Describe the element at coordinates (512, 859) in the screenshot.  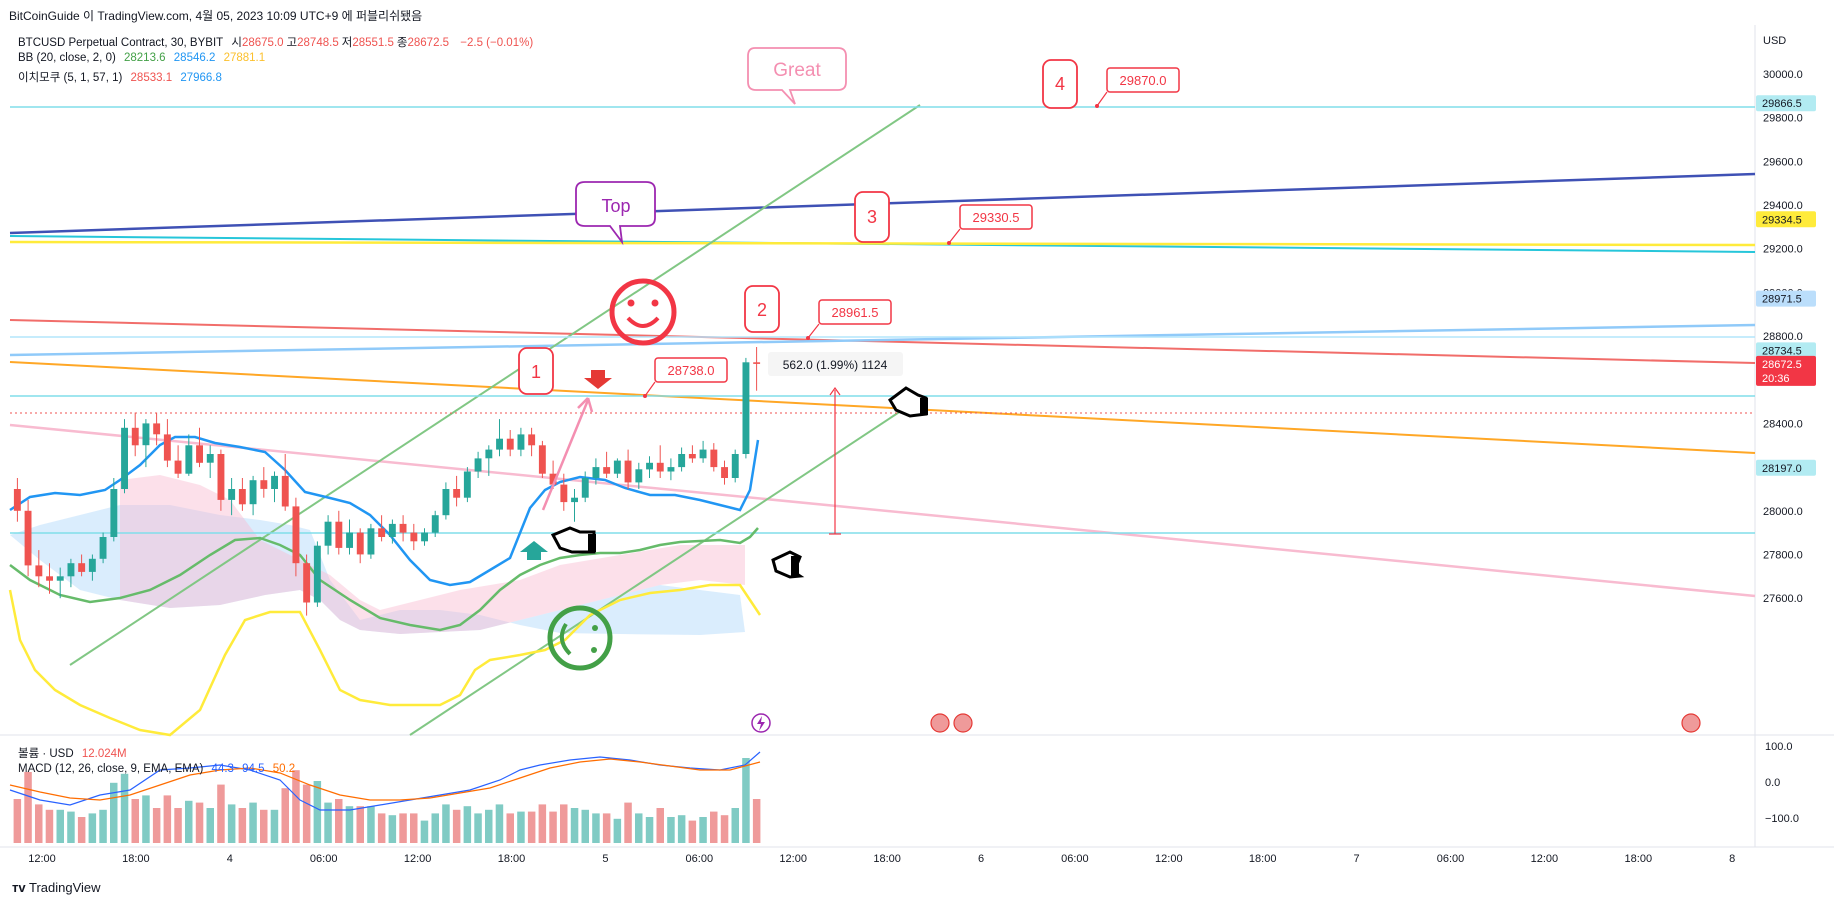
I see `time-tick-5: 18:00` at that location.